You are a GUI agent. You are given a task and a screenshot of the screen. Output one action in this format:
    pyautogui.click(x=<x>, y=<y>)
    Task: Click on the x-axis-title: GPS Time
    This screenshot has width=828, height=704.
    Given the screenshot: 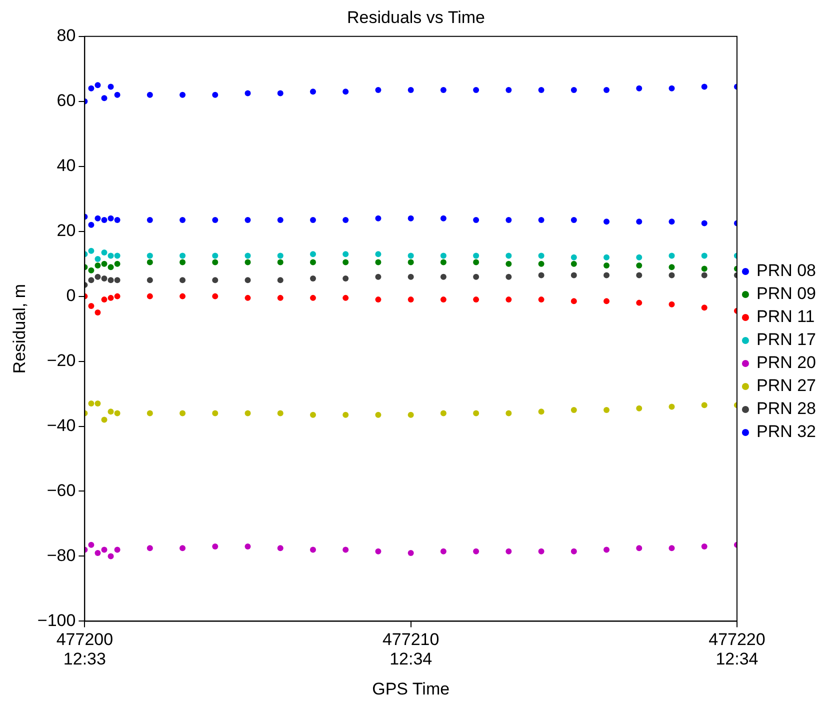 What is the action you would take?
    pyautogui.click(x=411, y=688)
    